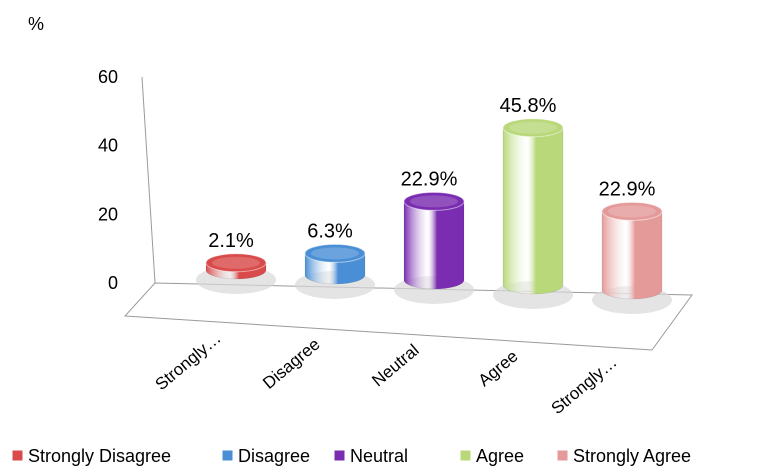 This screenshot has height=472, width=762. I want to click on legend-label: Neutral, so click(379, 456).